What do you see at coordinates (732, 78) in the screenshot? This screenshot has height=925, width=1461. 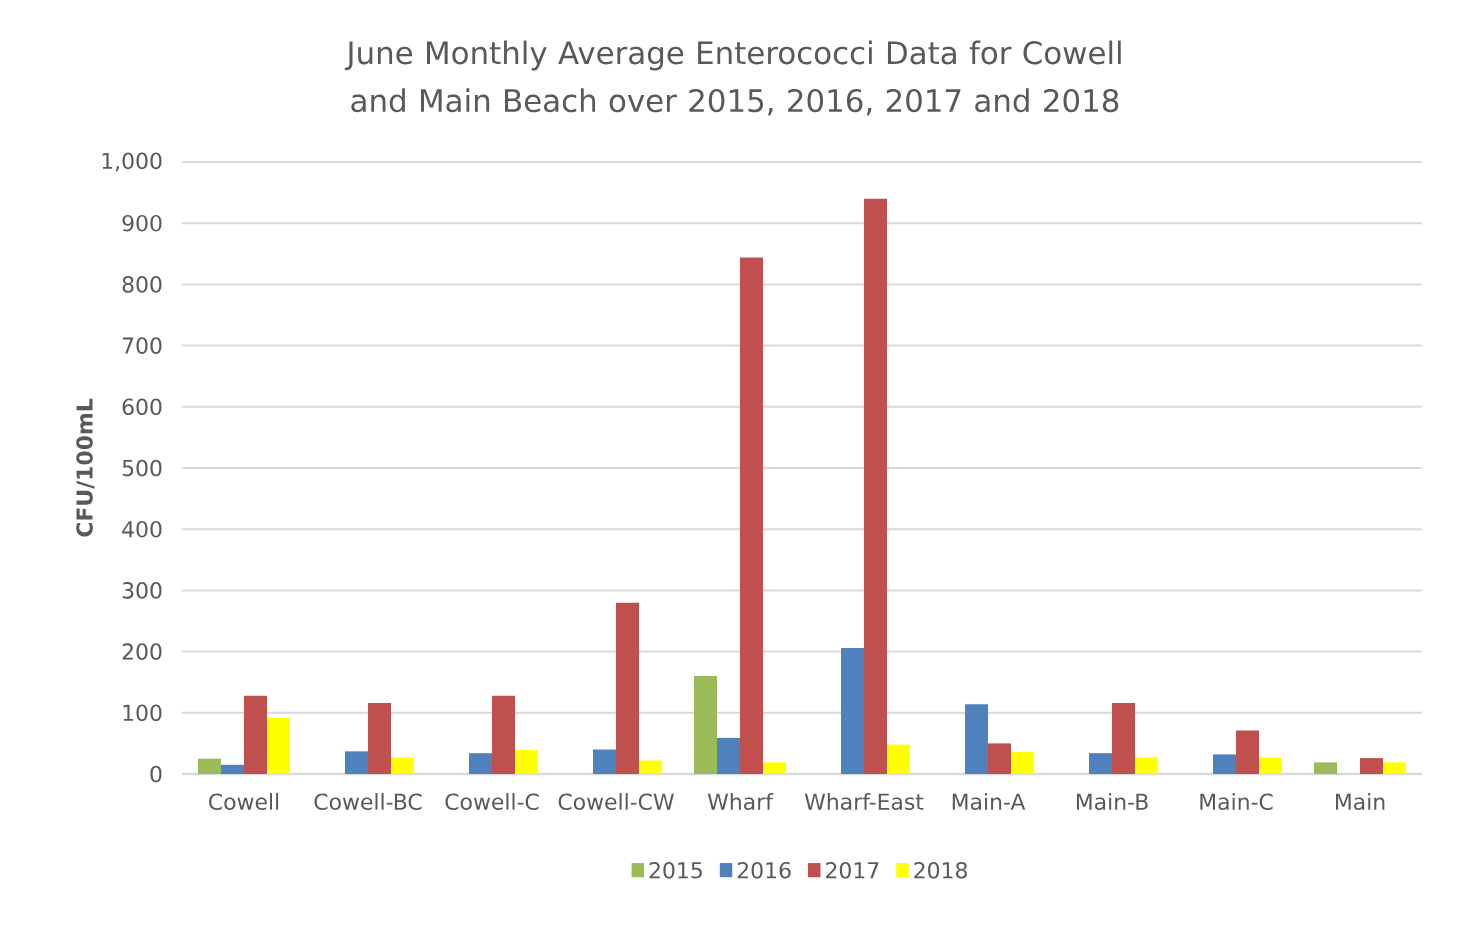 I see `chart-title: June Monthly Average Enterococci Data for Cowell and Main Beach over 2015, 2016, 2017 and 2018` at bounding box center [732, 78].